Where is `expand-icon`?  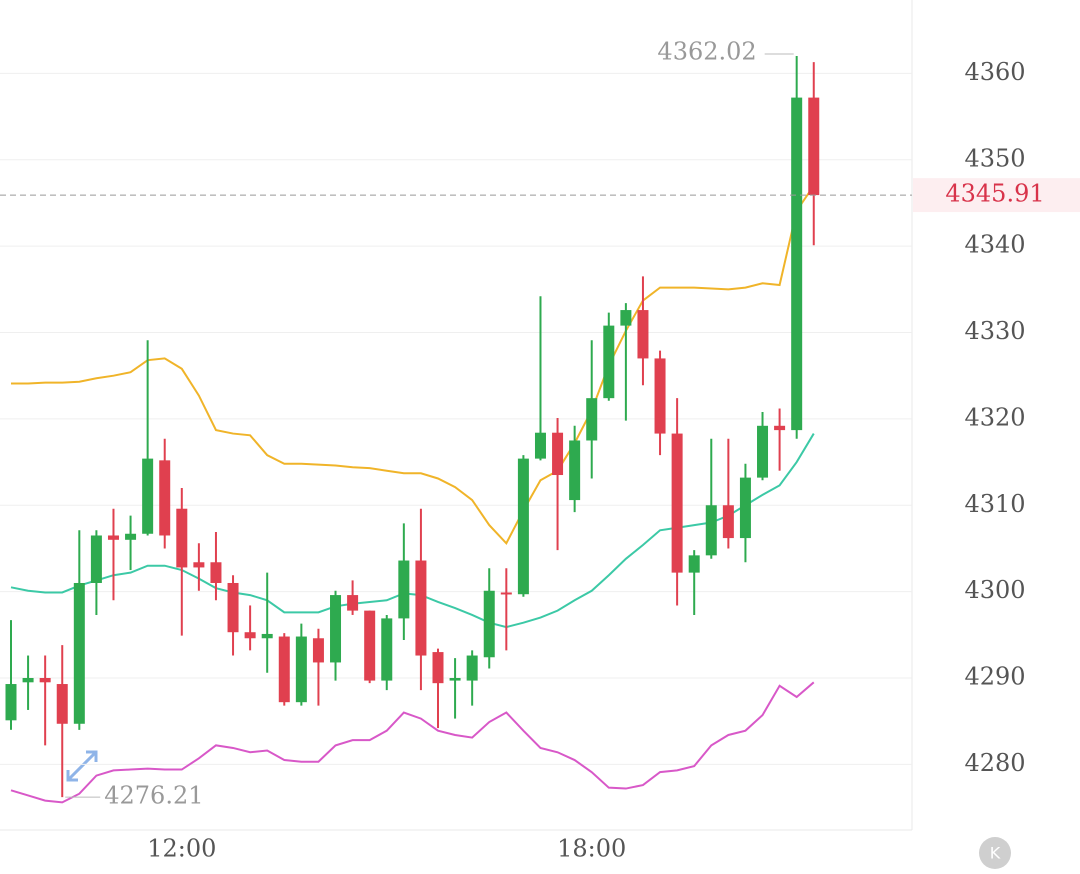
expand-icon is located at coordinates (82, 766).